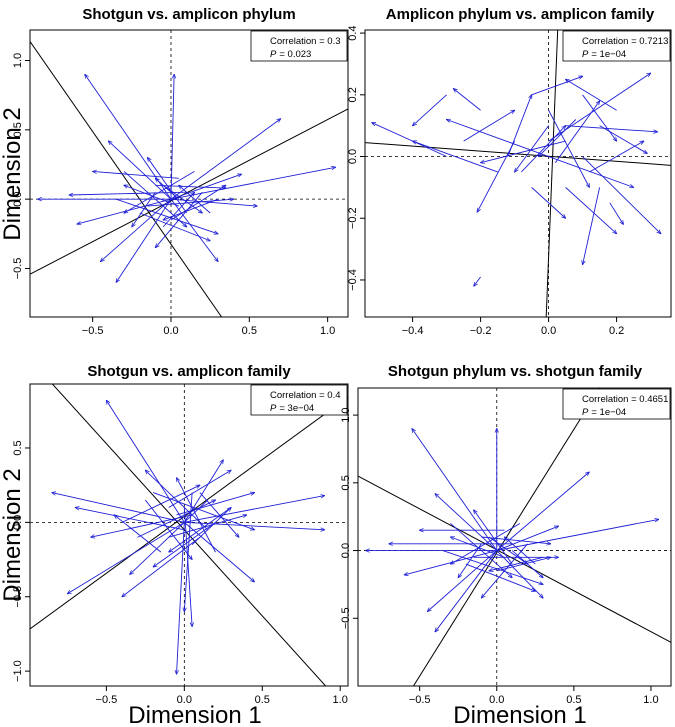 Image resolution: width=675 pixels, height=727 pixels. Describe the element at coordinates (608, 412) in the screenshot. I see `legend-p-value: = 1e−04` at that location.